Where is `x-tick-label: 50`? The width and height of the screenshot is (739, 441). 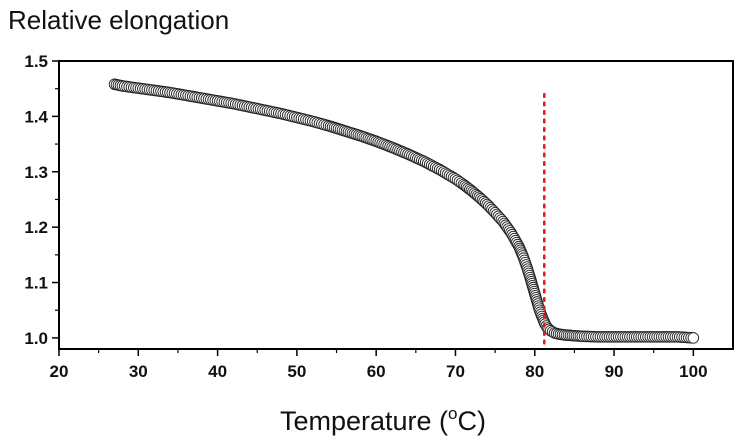
x-tick-label: 50 is located at coordinates (296, 371).